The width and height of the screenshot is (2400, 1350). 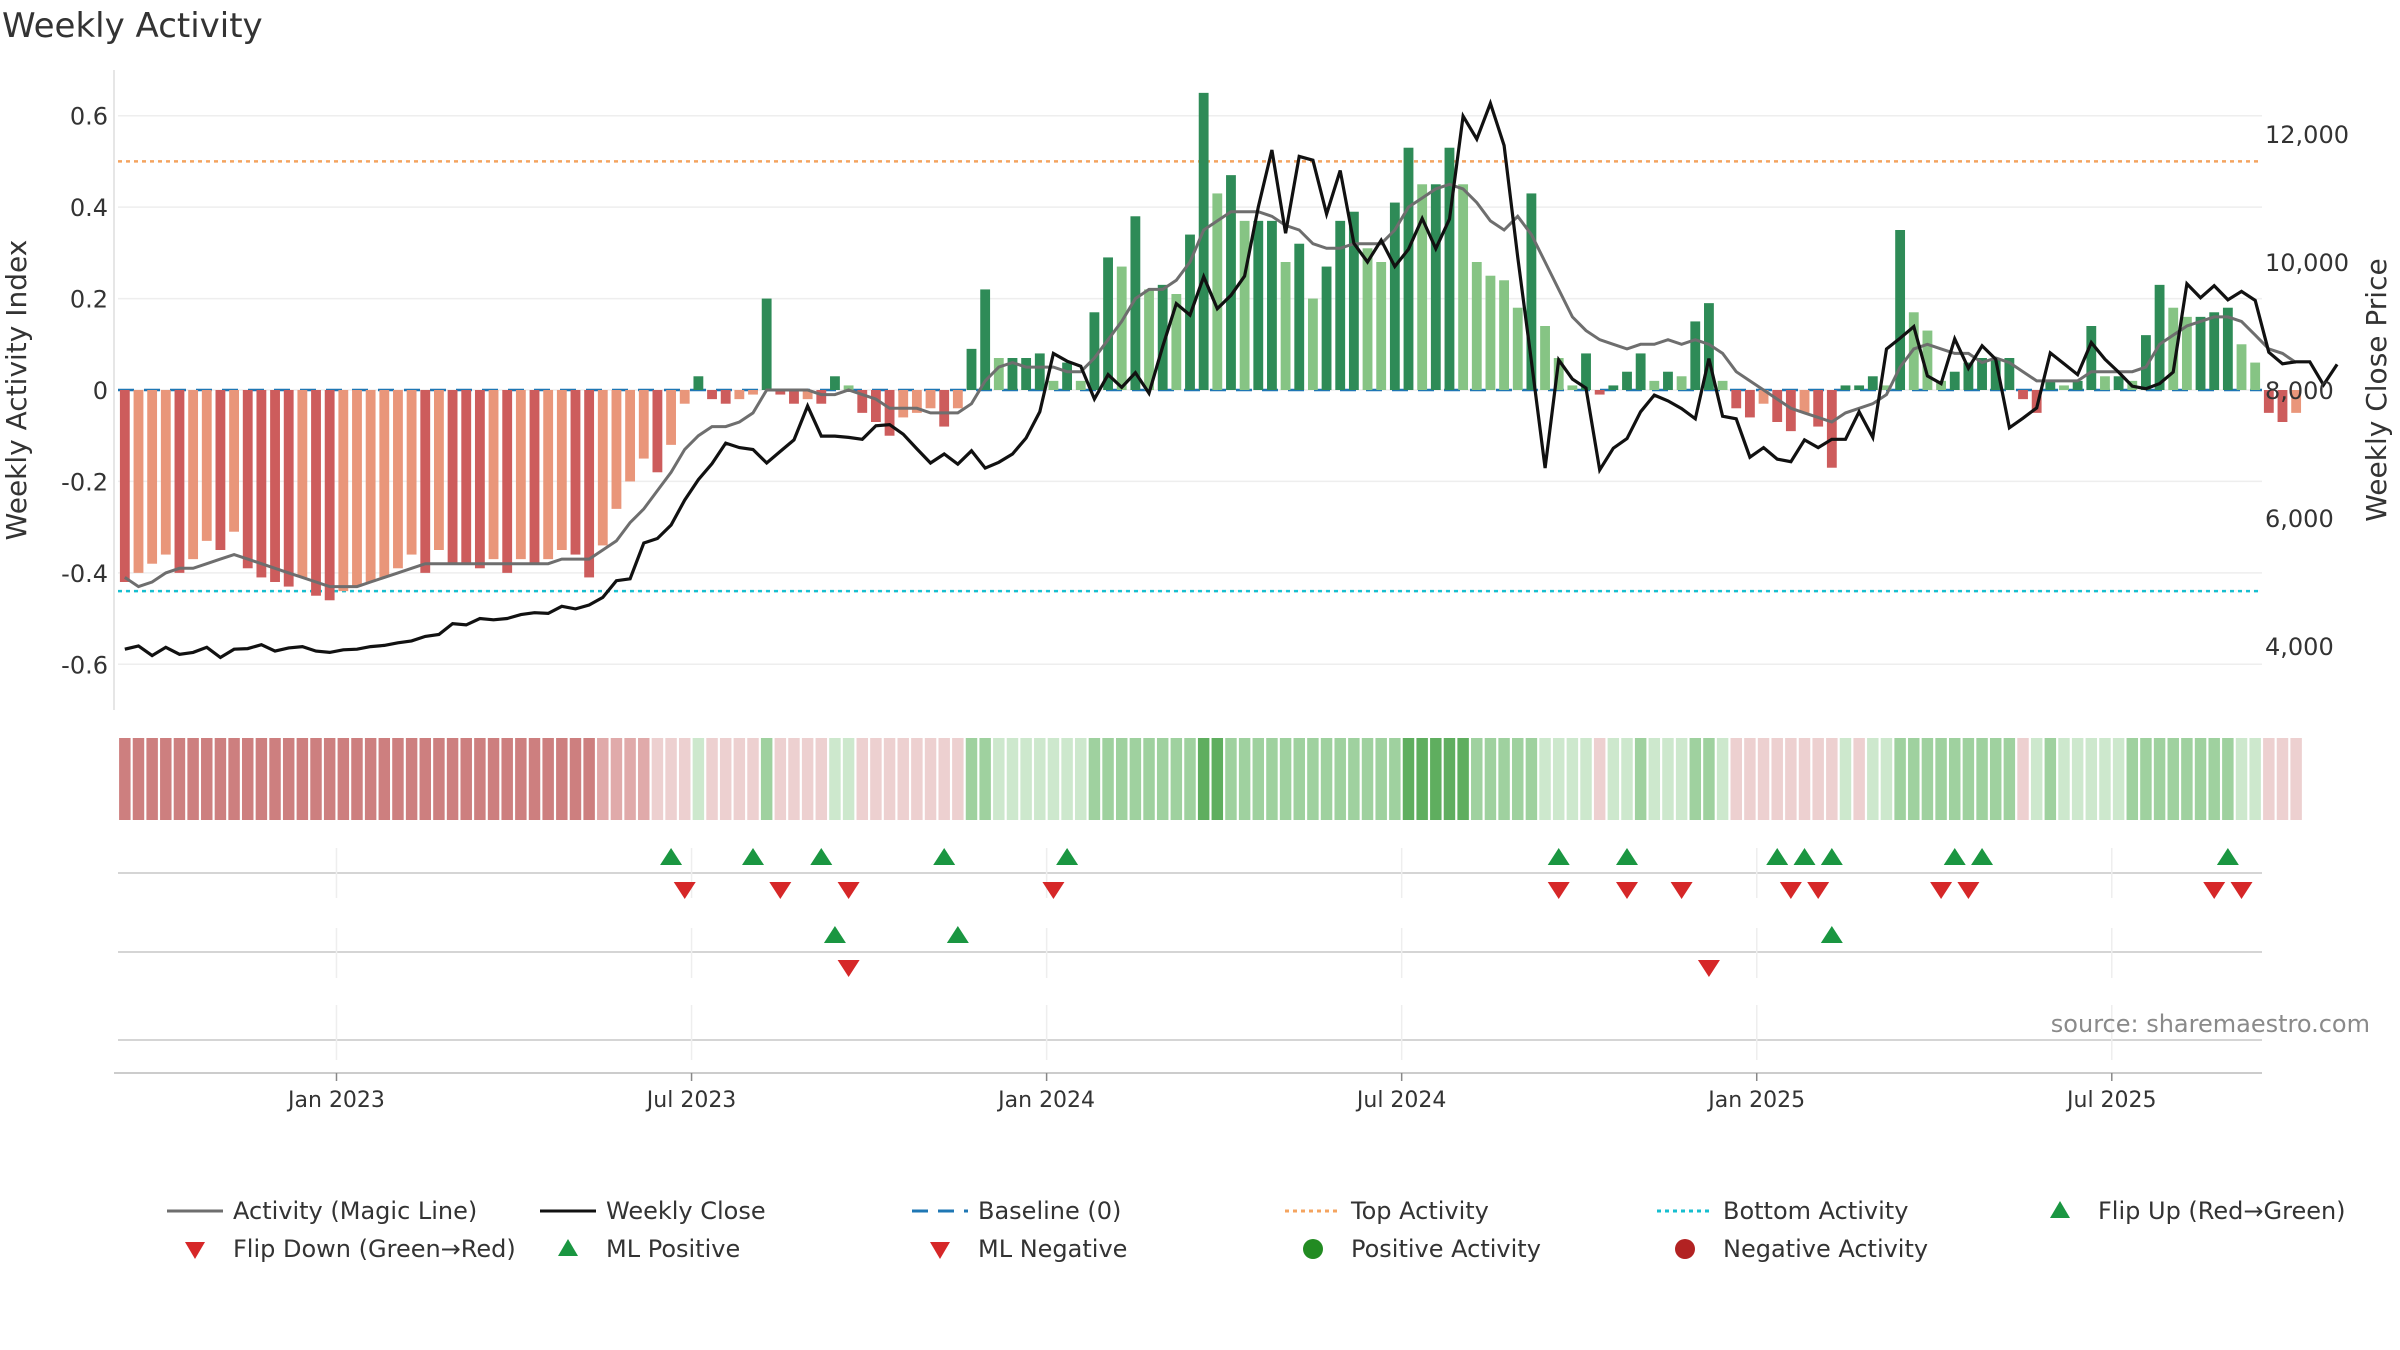 What do you see at coordinates (1050, 1211) in the screenshot?
I see `legend-label: Baseline (0)` at bounding box center [1050, 1211].